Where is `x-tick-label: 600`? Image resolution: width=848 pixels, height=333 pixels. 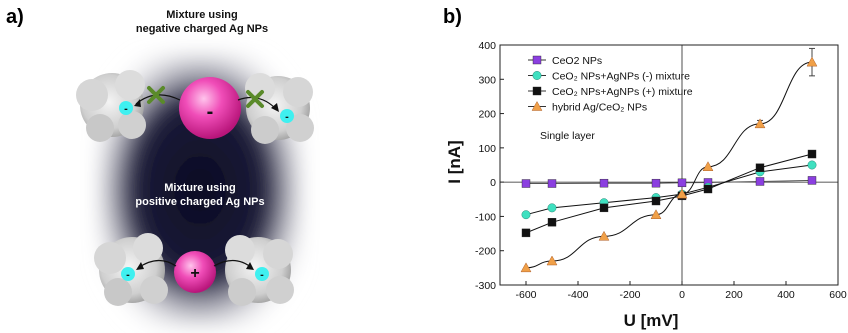
x-tick-label: 600 is located at coordinates (838, 295).